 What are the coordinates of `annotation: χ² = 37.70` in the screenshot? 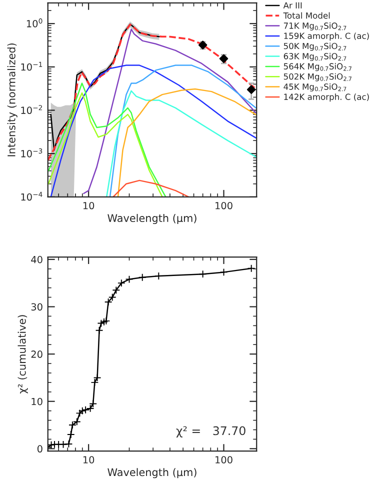 It's located at (211, 432).